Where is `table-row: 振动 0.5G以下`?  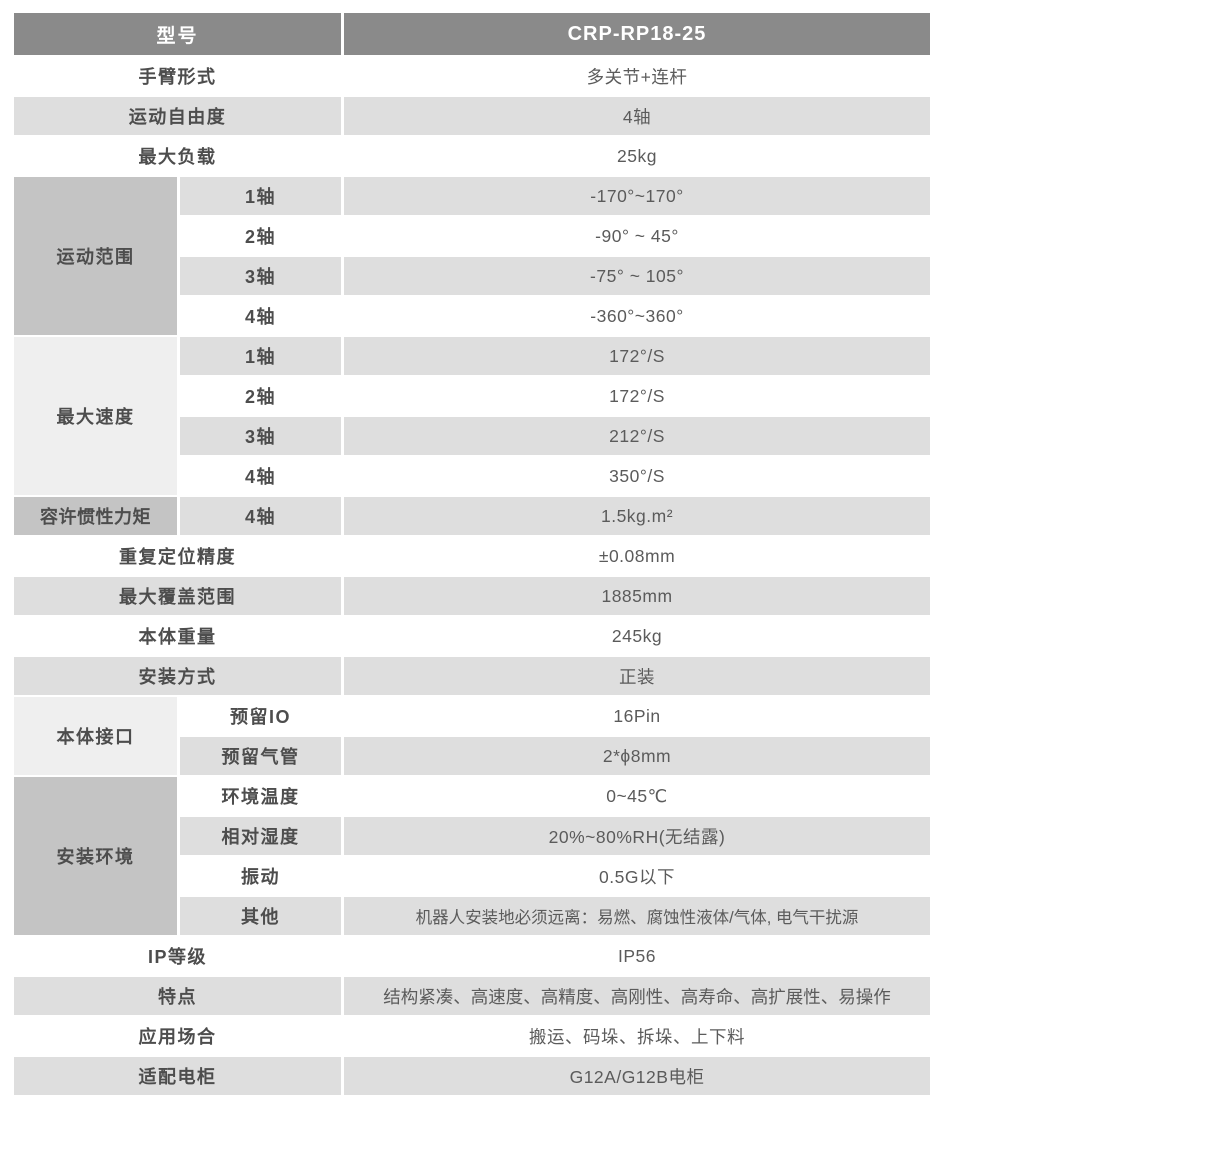 table-row: 振动 0.5G以下 is located at coordinates (472, 877).